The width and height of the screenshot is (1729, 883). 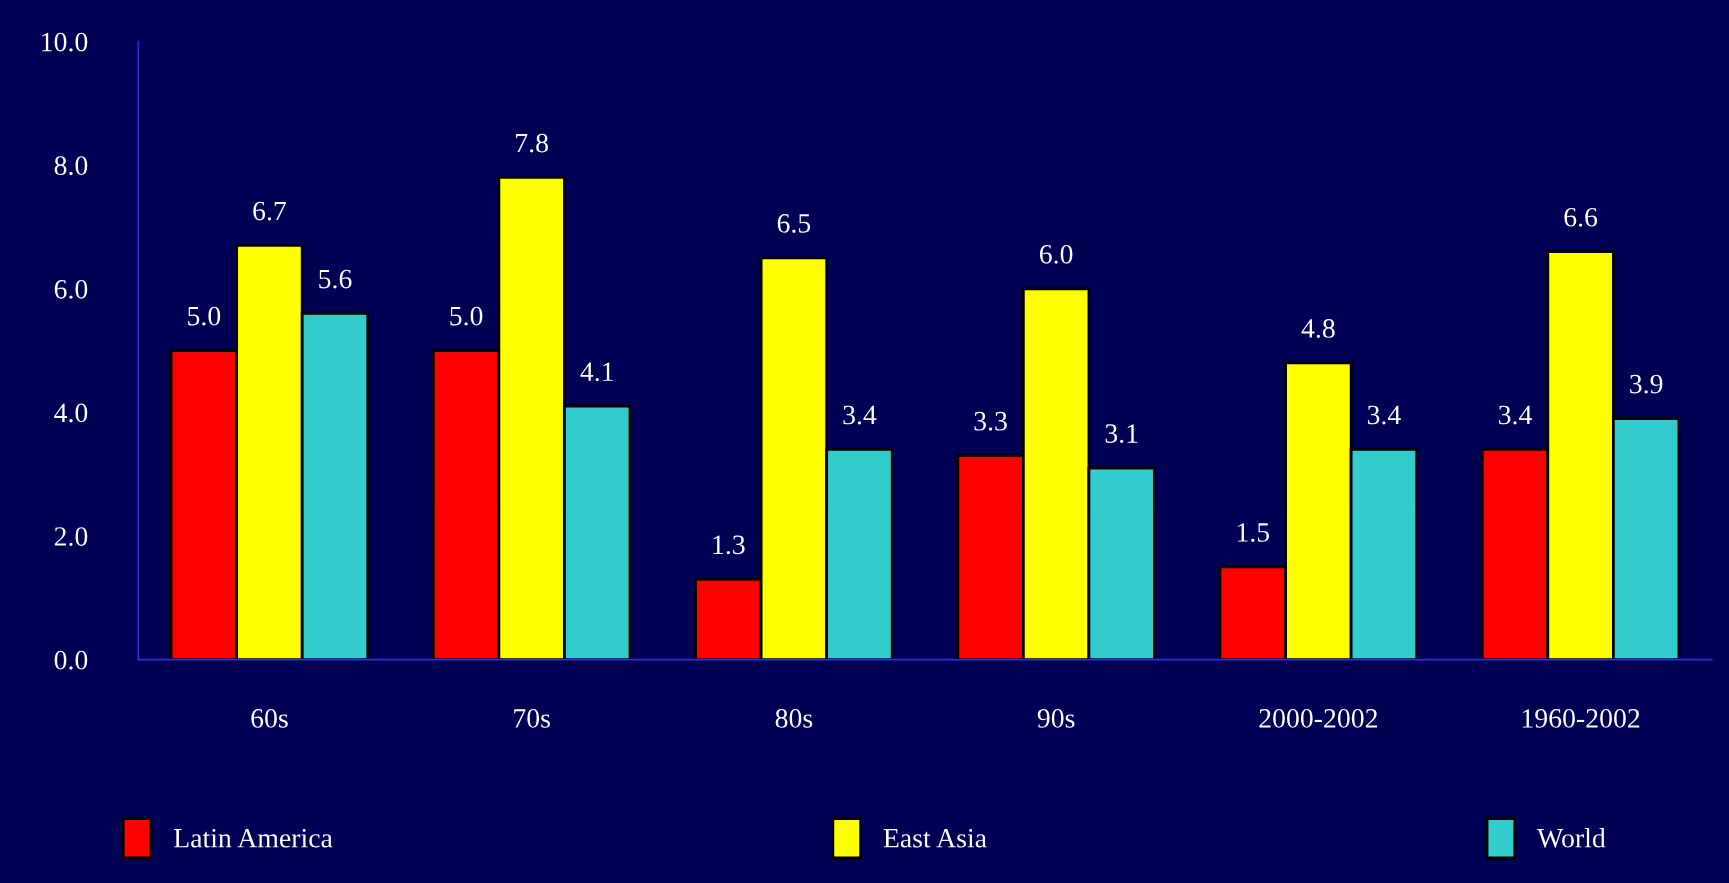 What do you see at coordinates (596, 372) in the screenshot?
I see `data-label: 4.1` at bounding box center [596, 372].